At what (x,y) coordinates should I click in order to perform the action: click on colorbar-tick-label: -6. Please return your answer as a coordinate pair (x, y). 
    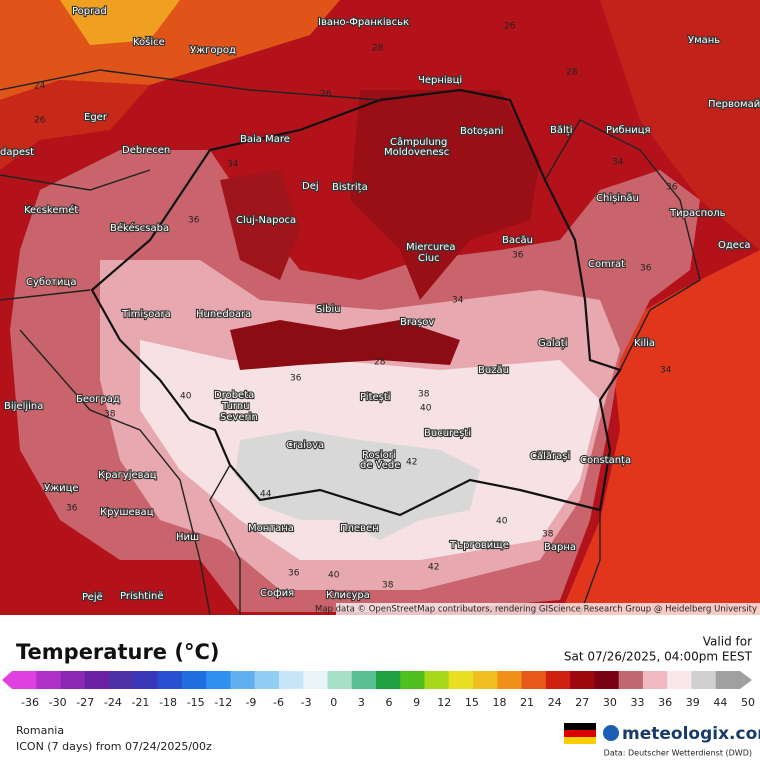
    Looking at the image, I should click on (278, 702).